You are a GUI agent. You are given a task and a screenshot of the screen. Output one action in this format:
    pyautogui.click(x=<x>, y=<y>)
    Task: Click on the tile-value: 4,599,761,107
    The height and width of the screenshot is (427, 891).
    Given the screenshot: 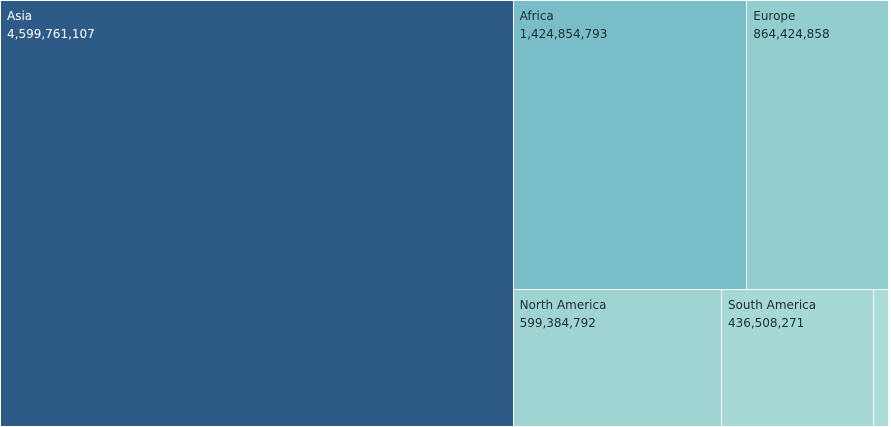 What is the action you would take?
    pyautogui.click(x=51, y=34)
    